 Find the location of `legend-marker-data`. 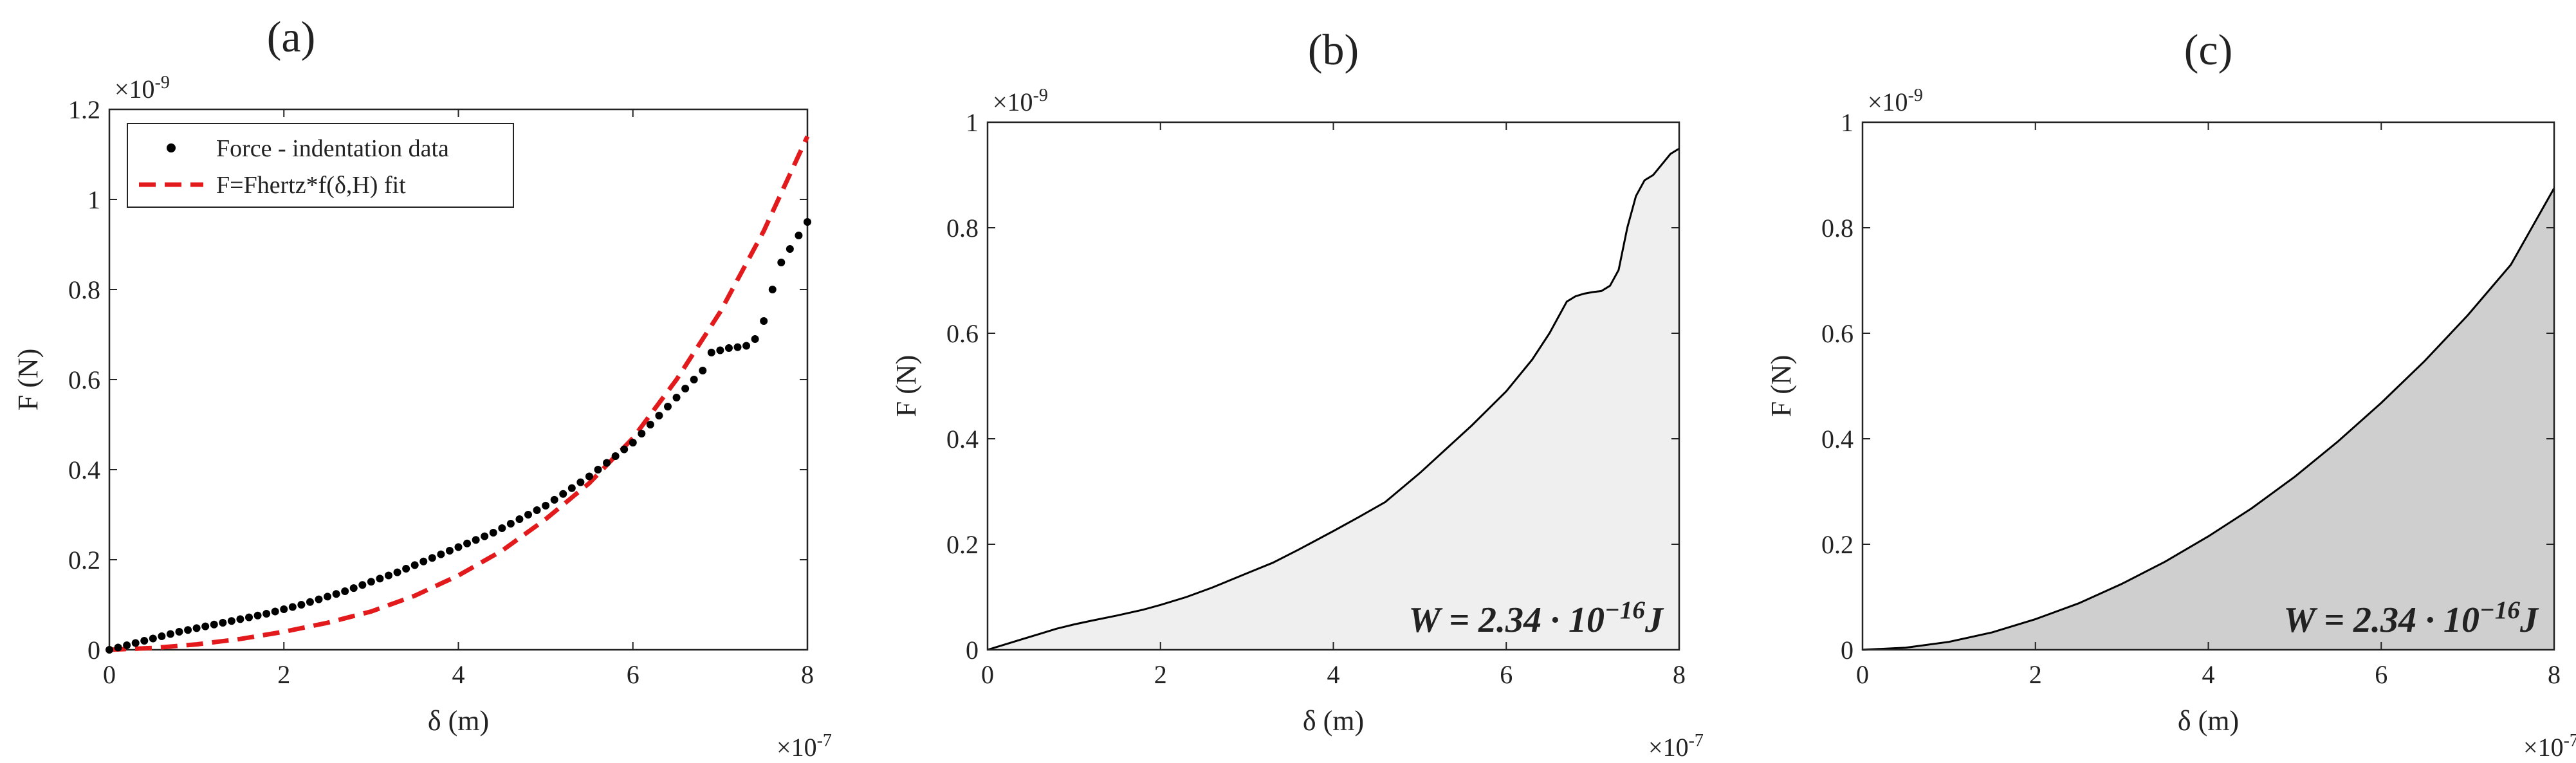

legend-marker-data is located at coordinates (171, 148).